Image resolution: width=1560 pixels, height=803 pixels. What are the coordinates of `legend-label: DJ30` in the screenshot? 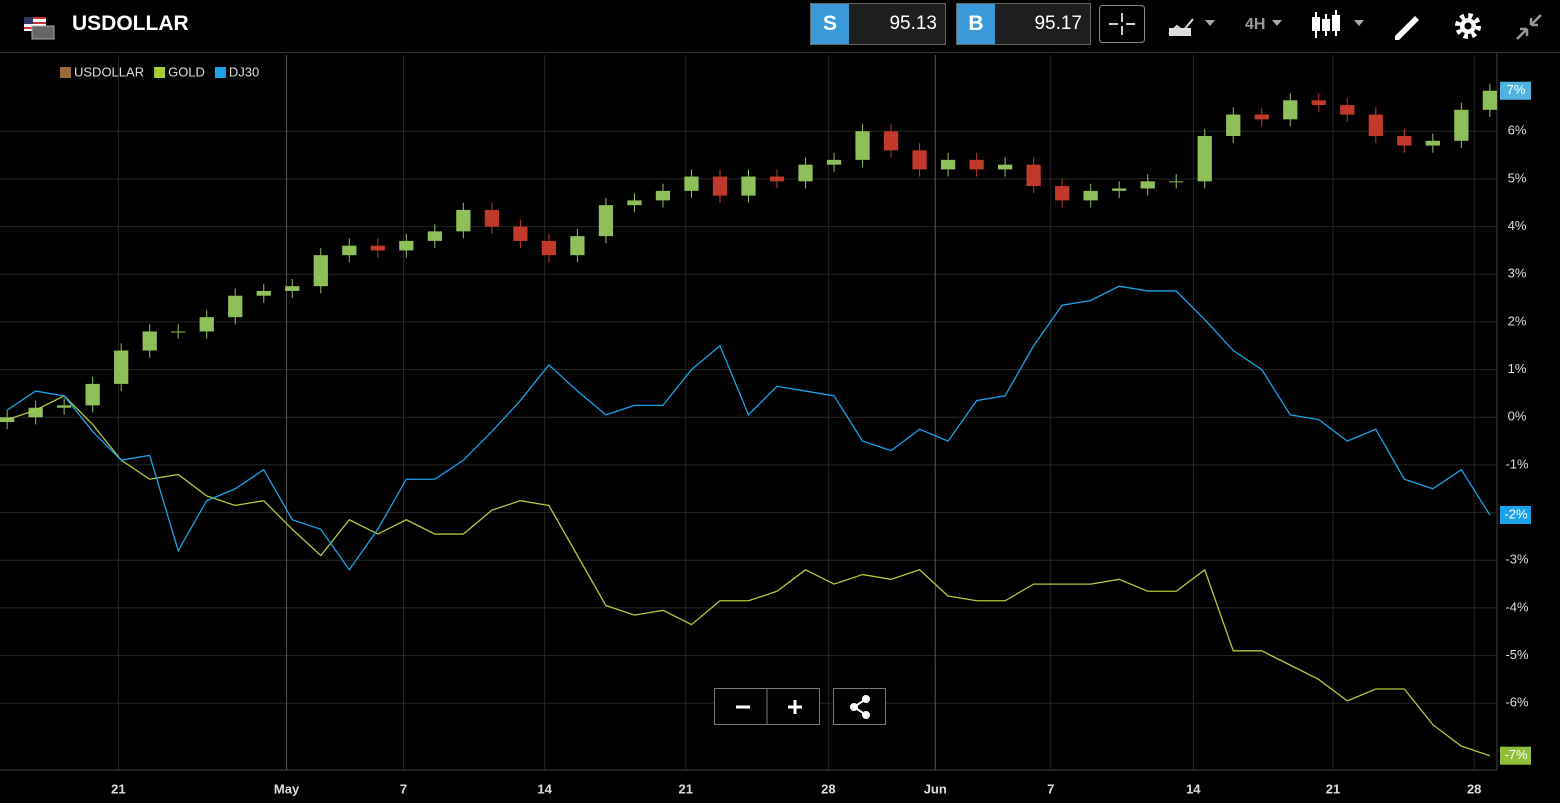 It's located at (244, 71).